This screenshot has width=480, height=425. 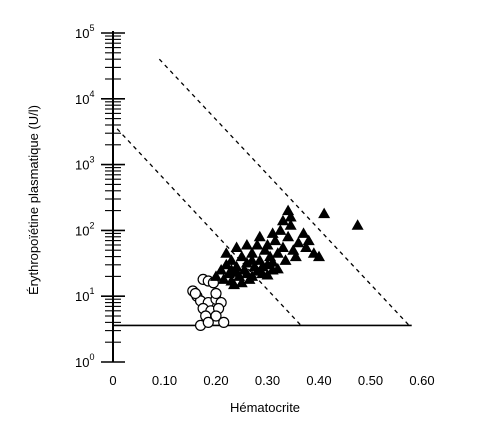 What do you see at coordinates (84, 295) in the screenshot?
I see `y-tick-label: 10¹` at bounding box center [84, 295].